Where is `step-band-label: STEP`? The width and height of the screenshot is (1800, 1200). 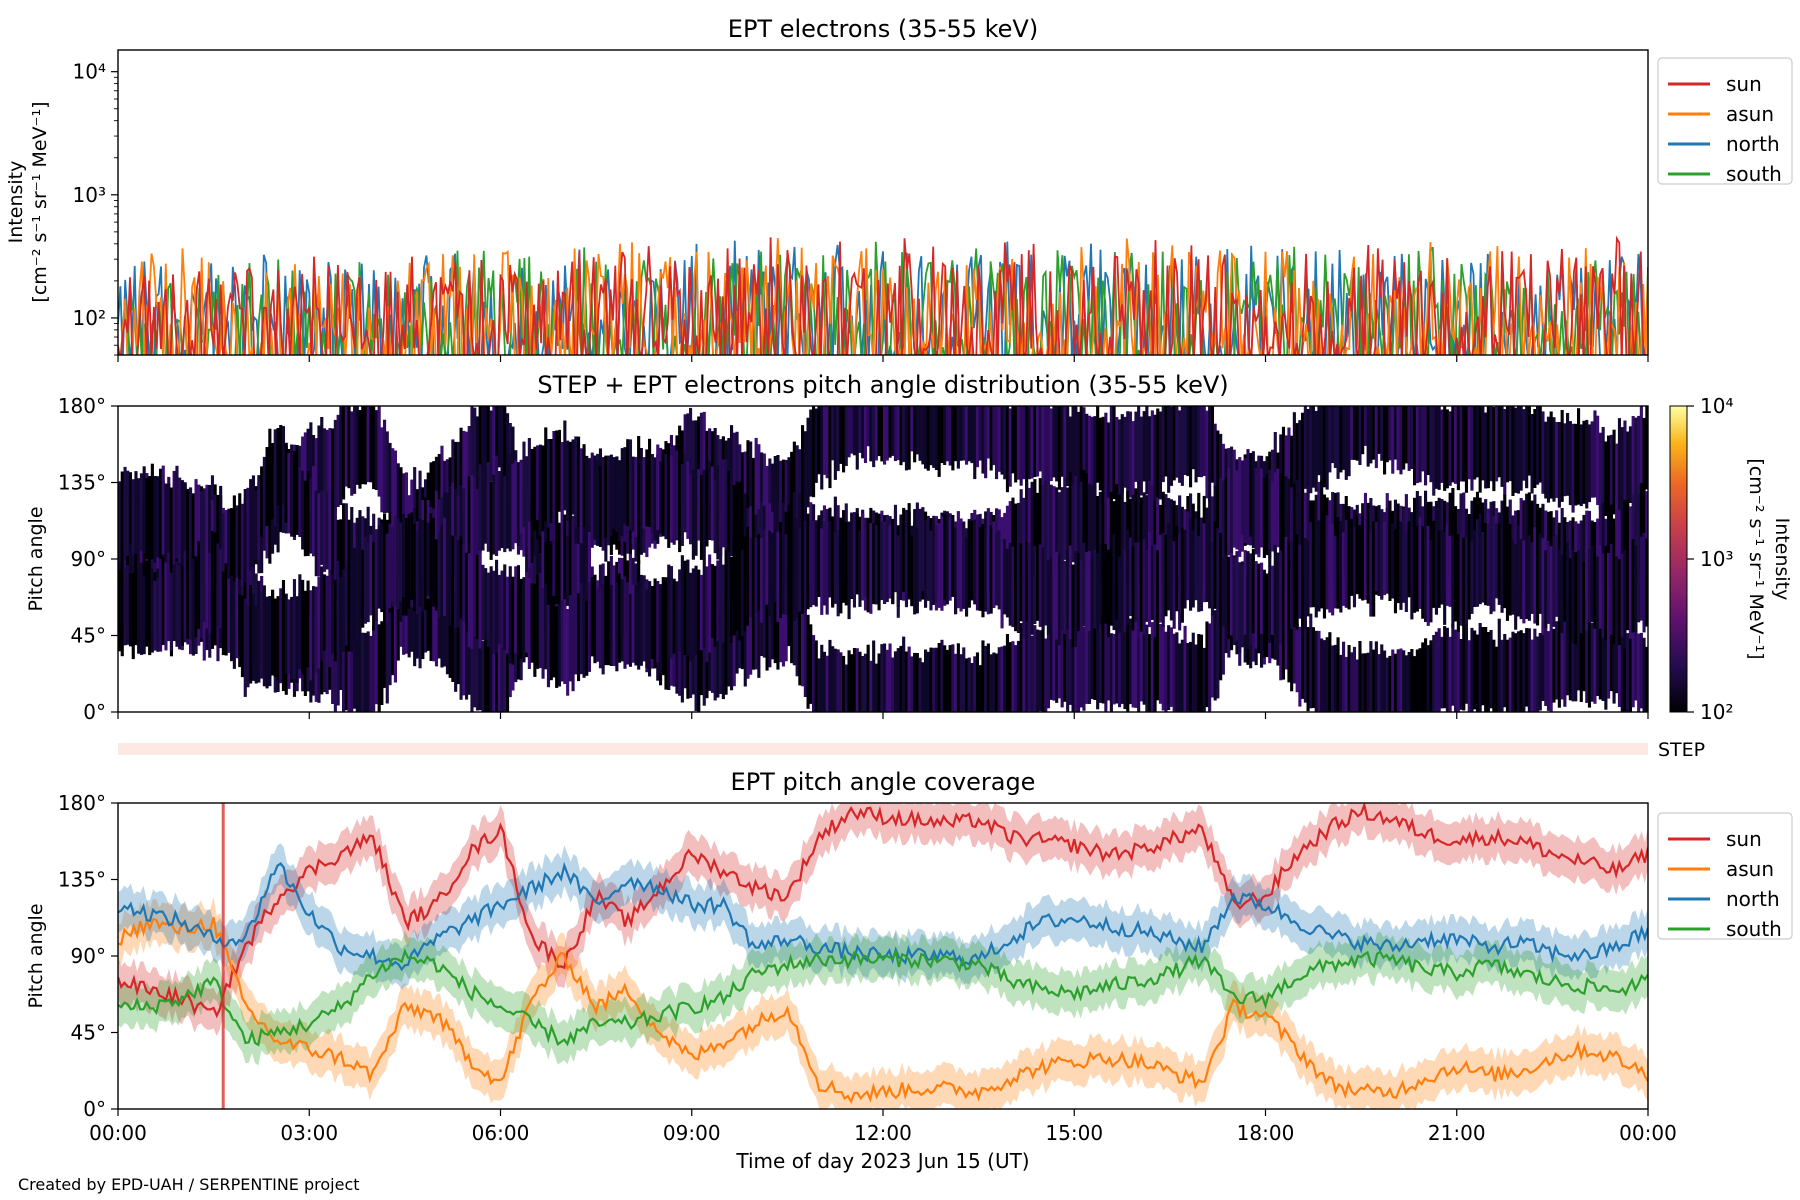
step-band-label: STEP is located at coordinates (1681, 750).